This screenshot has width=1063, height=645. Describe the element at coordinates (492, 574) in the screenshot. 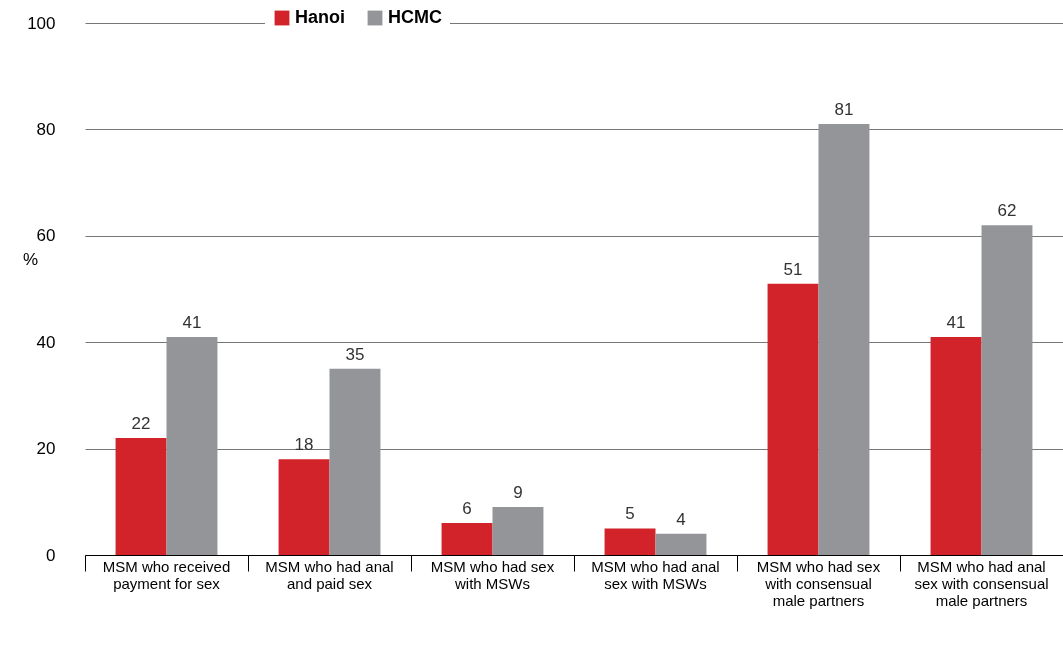

I see `x-tick-label: MSM who had sex with MSWs` at that location.